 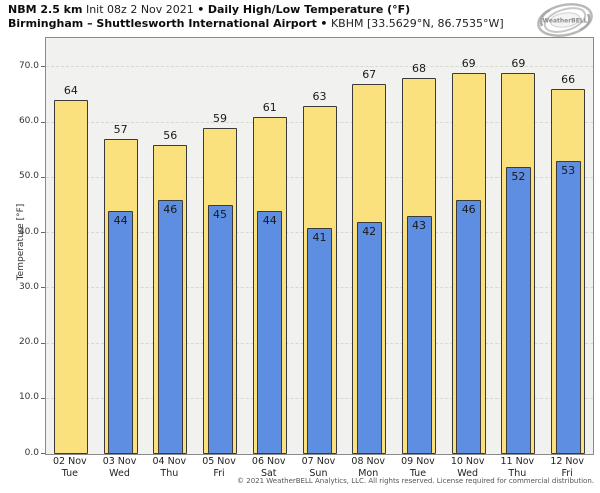 I want to click on x-tick-label: 08 Nov Mon, so click(x=368, y=468).